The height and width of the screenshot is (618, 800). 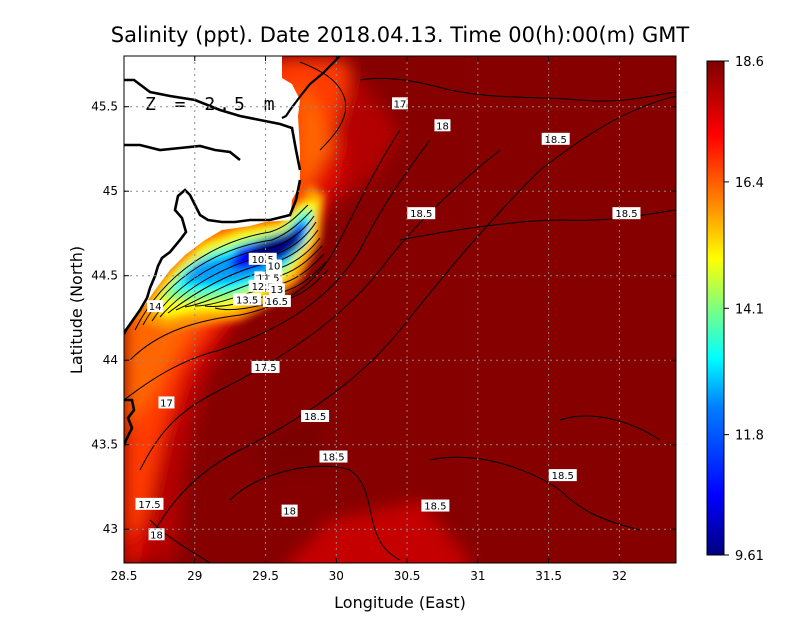 I want to click on x-tick-label: 31.5, so click(x=548, y=576).